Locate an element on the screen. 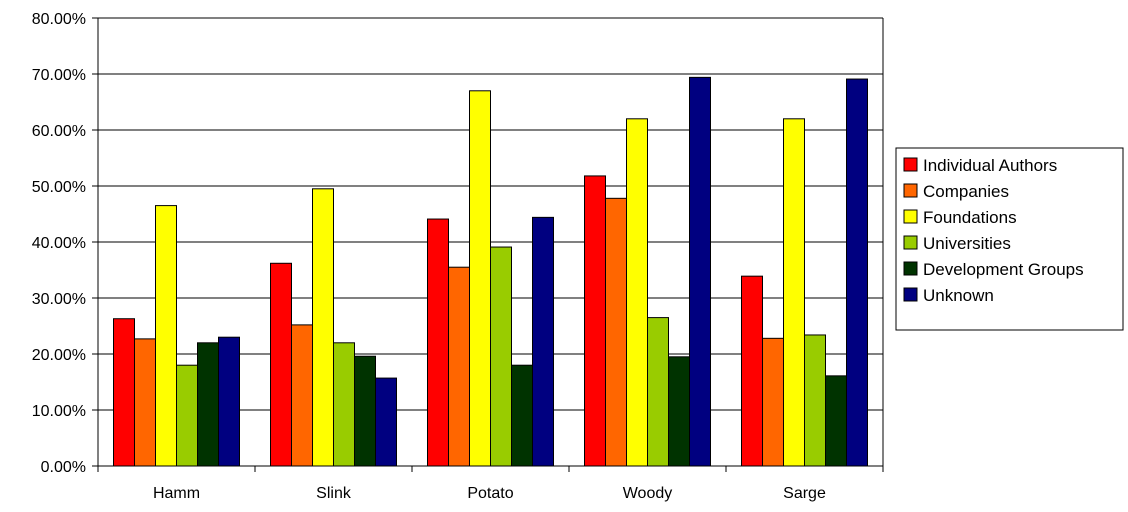 This screenshot has height=512, width=1128. bar-woody-foundations is located at coordinates (637, 292).